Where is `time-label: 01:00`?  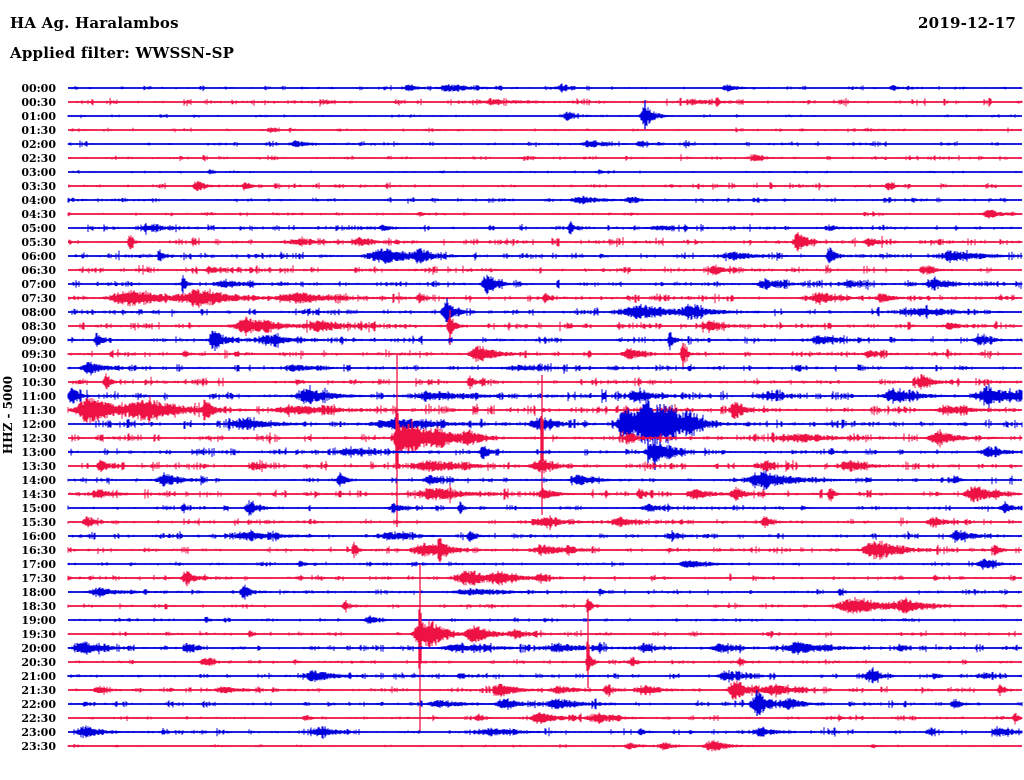 time-label: 01:00 is located at coordinates (38, 116).